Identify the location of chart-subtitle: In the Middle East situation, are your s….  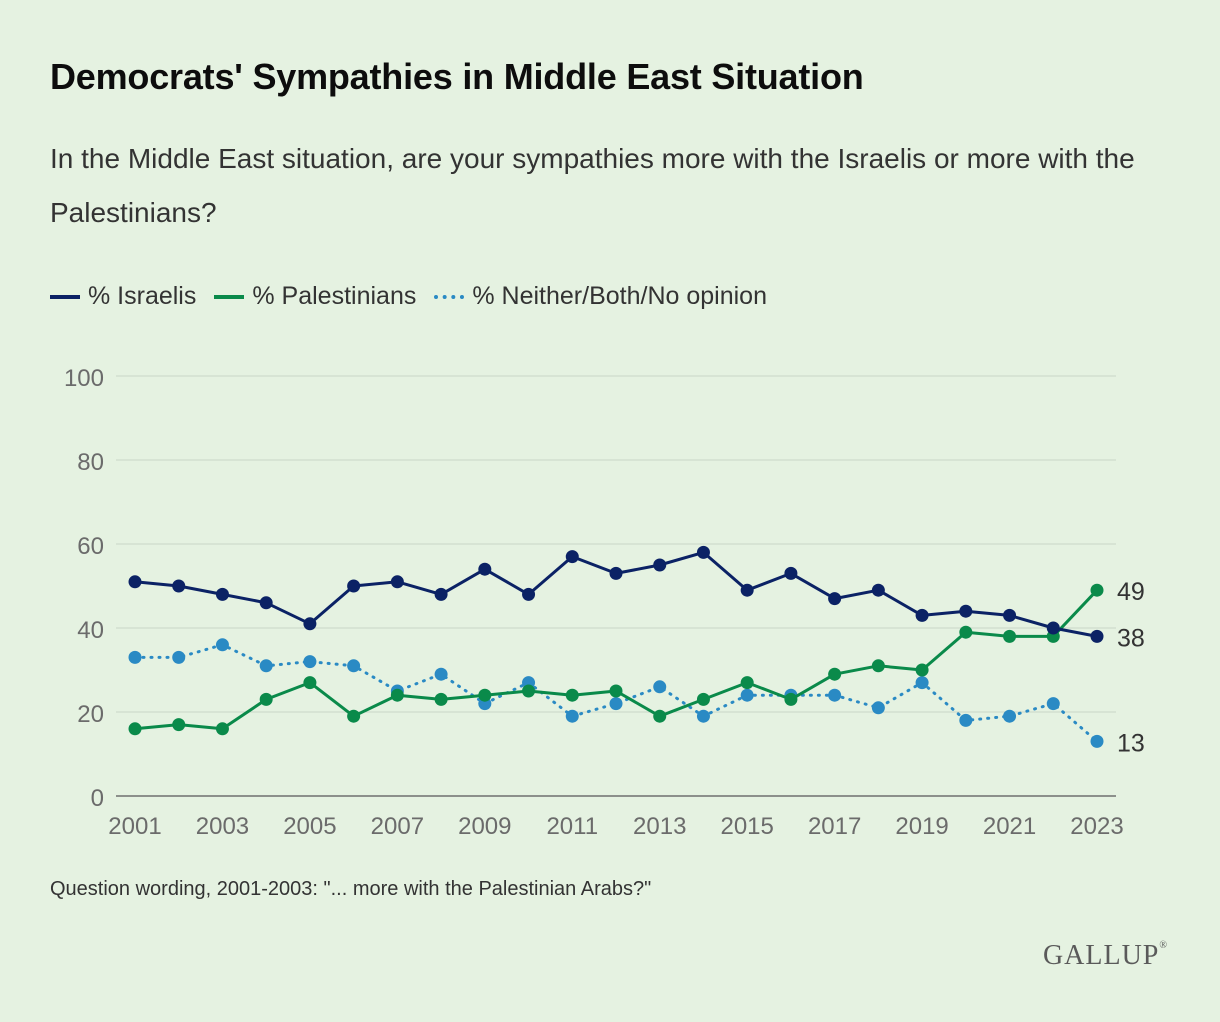
(592, 185).